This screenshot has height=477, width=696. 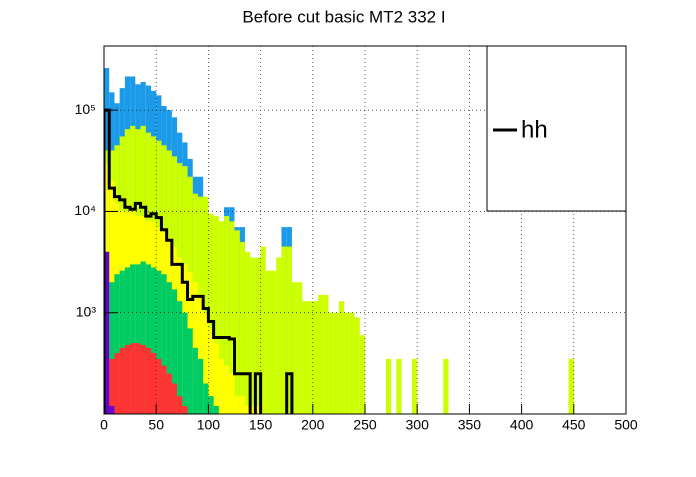 What do you see at coordinates (522, 425) in the screenshot?
I see `x-tick-label: 400` at bounding box center [522, 425].